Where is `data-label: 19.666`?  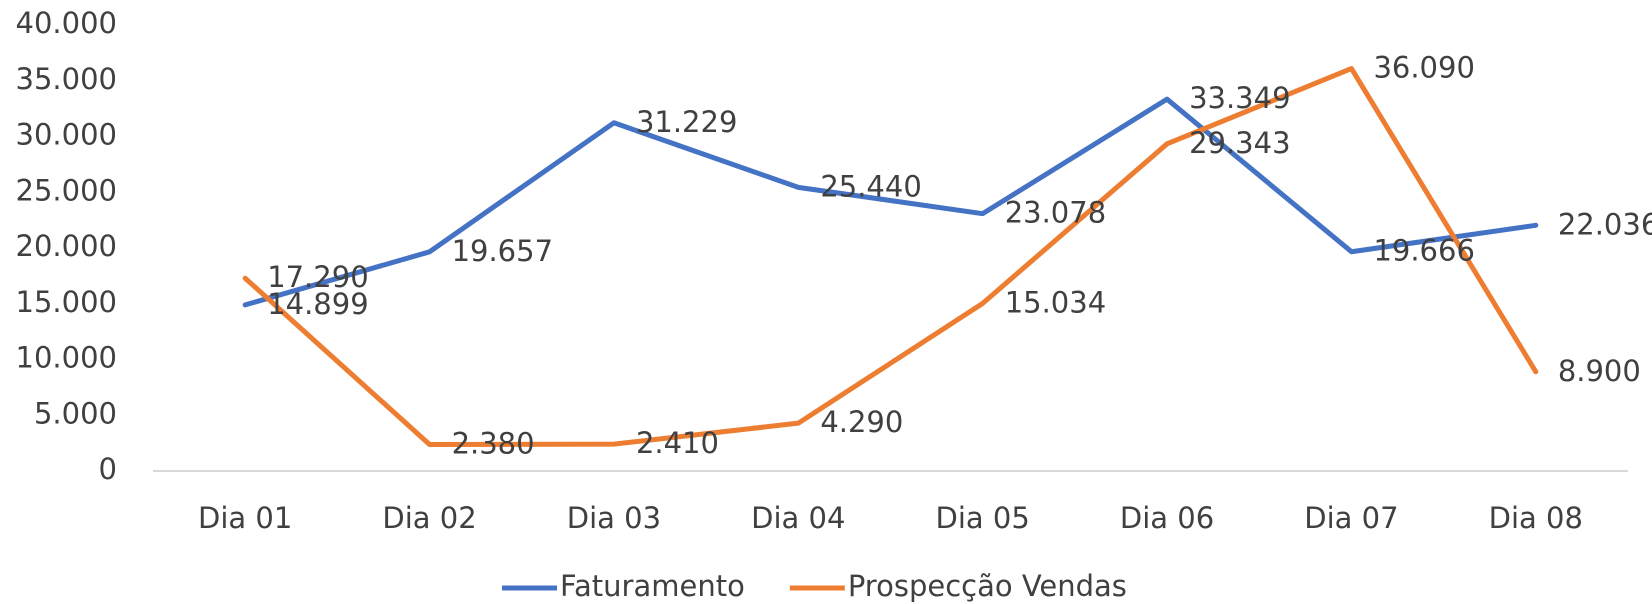 data-label: 19.666 is located at coordinates (1423, 251).